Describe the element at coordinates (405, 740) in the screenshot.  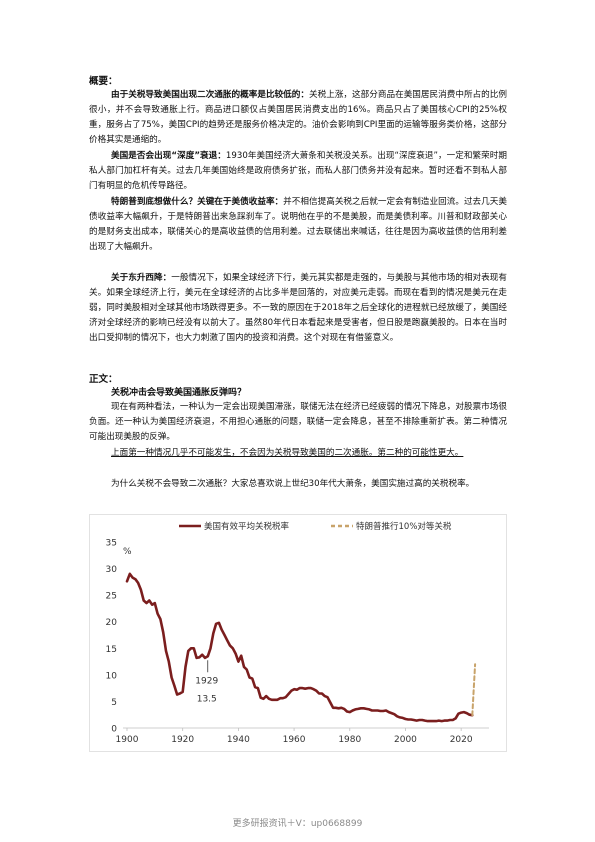
I see `x-tick-label: 2000` at that location.